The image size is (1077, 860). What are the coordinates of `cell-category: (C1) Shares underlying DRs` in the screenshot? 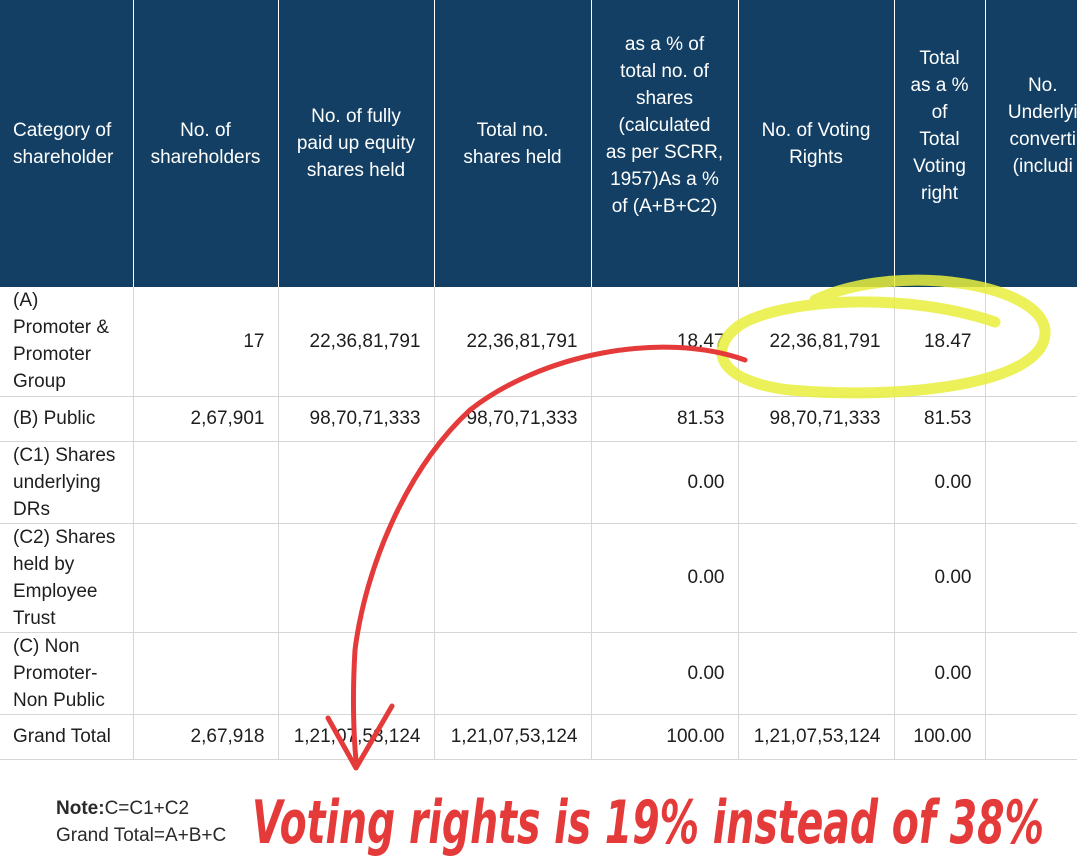 It's located at (67, 482).